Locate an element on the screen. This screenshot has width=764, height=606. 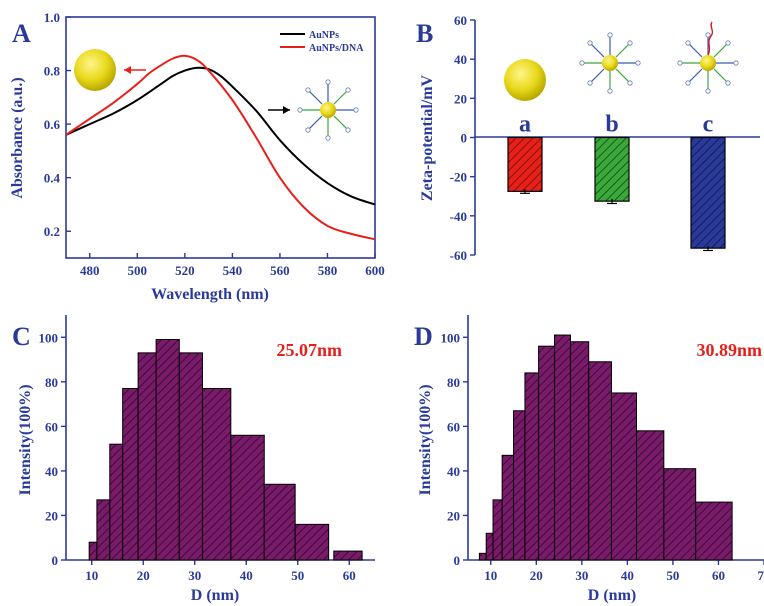
bar-label-a: a is located at coordinates (525, 125).